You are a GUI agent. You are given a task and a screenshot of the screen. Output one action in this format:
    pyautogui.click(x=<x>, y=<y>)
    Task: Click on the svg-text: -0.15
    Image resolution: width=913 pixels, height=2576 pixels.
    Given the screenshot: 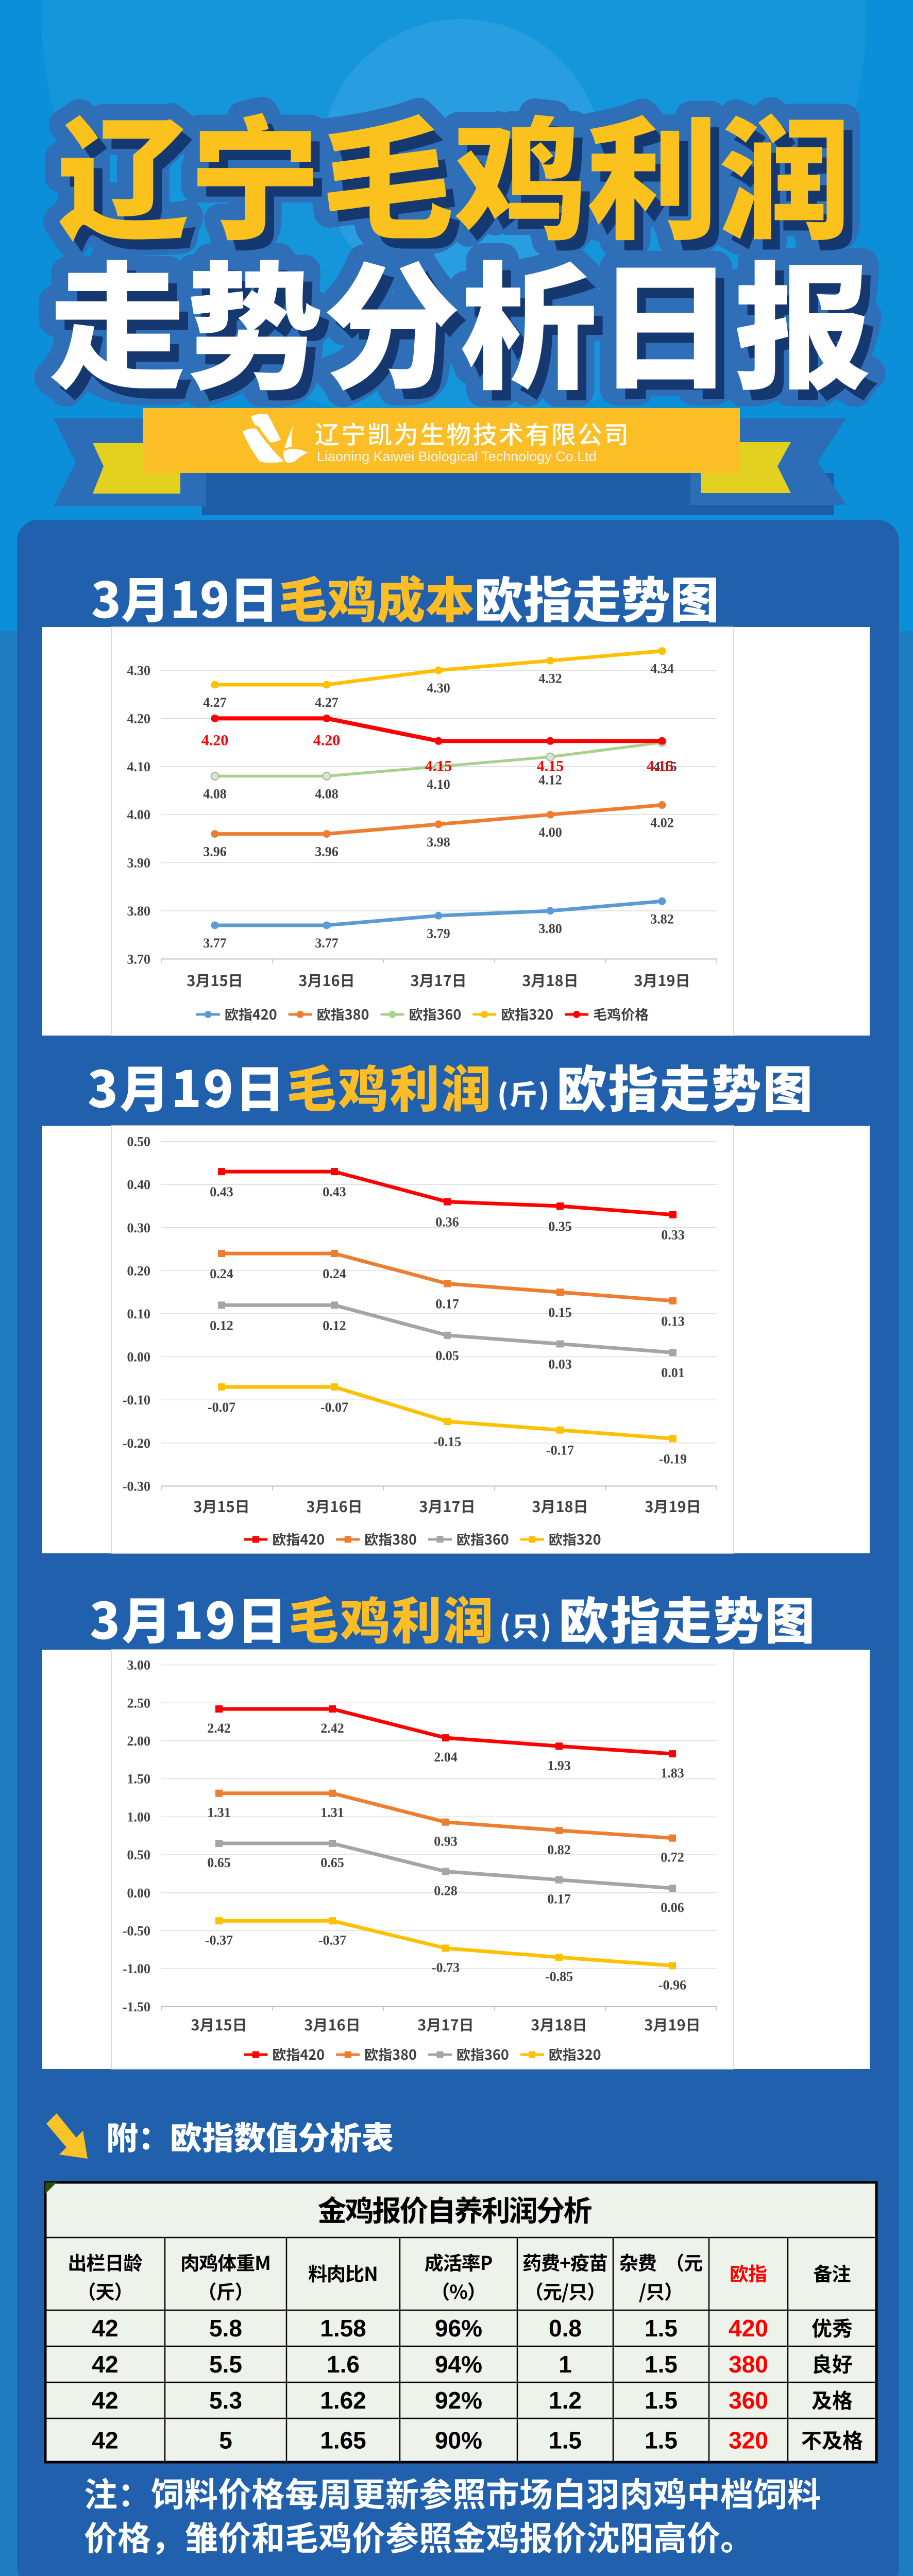 What is the action you would take?
    pyautogui.click(x=447, y=1441)
    